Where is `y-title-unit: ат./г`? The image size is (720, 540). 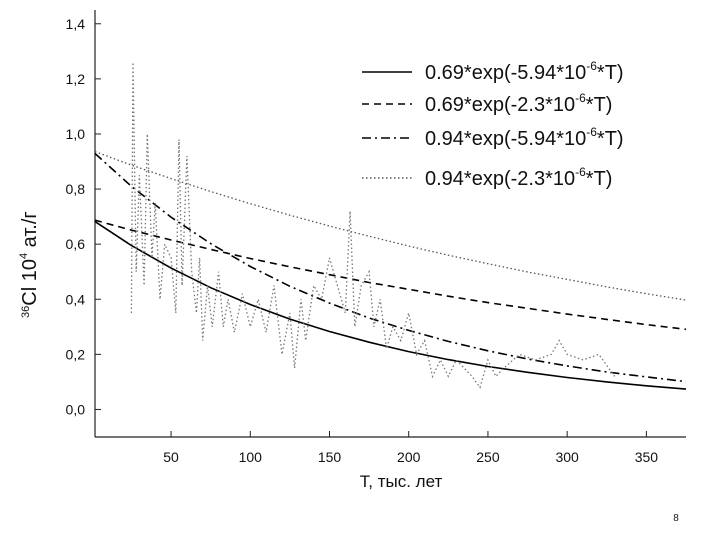 y-title-unit: ат./г is located at coordinates (30, 232).